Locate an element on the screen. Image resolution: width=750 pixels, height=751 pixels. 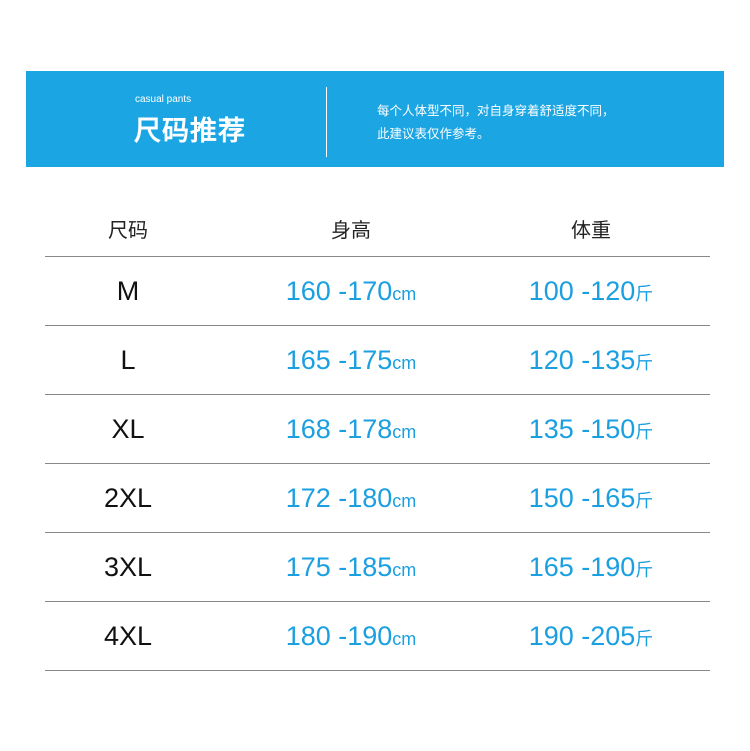
banner-divider is located at coordinates (326, 122).